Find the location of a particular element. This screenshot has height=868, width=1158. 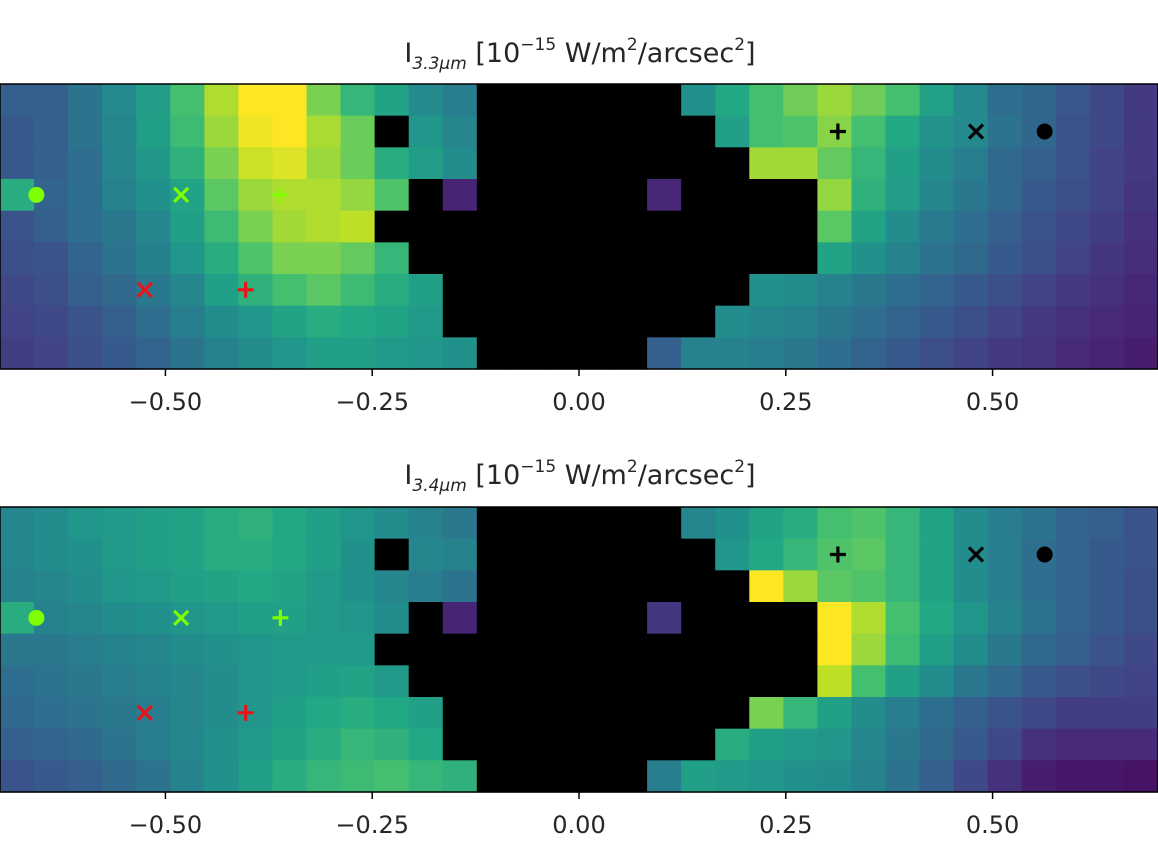

marker-circle is located at coordinates (1044, 554).